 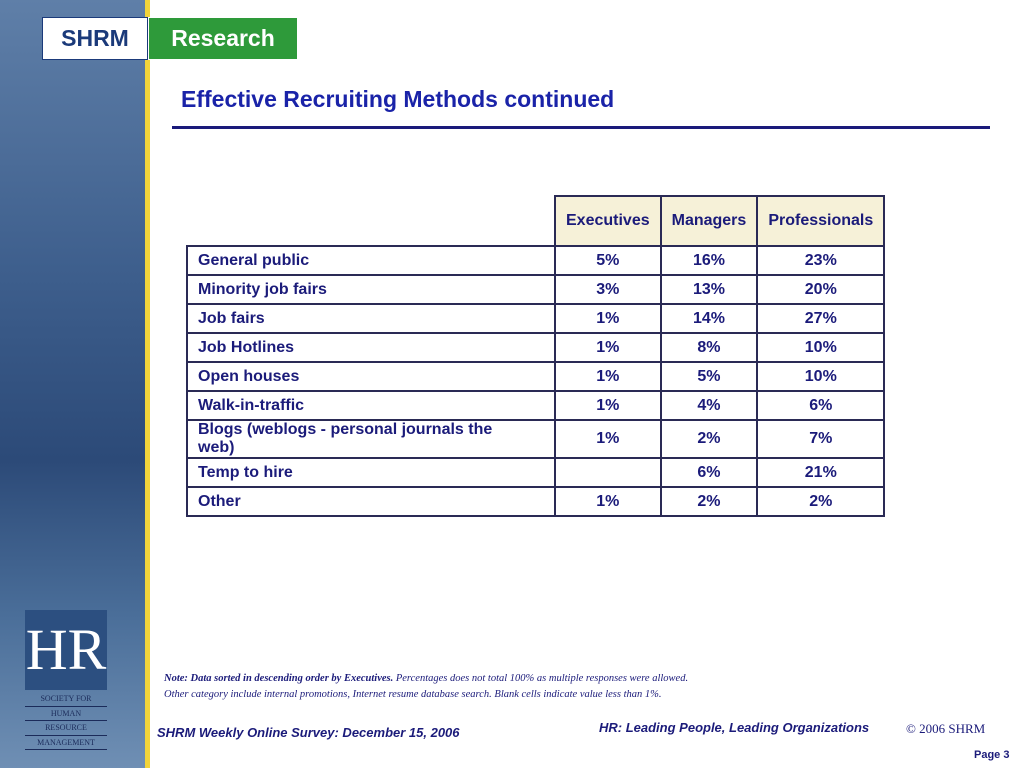 What do you see at coordinates (398, 99) in the screenshot?
I see `title: Effective Recruiting Methods continued` at bounding box center [398, 99].